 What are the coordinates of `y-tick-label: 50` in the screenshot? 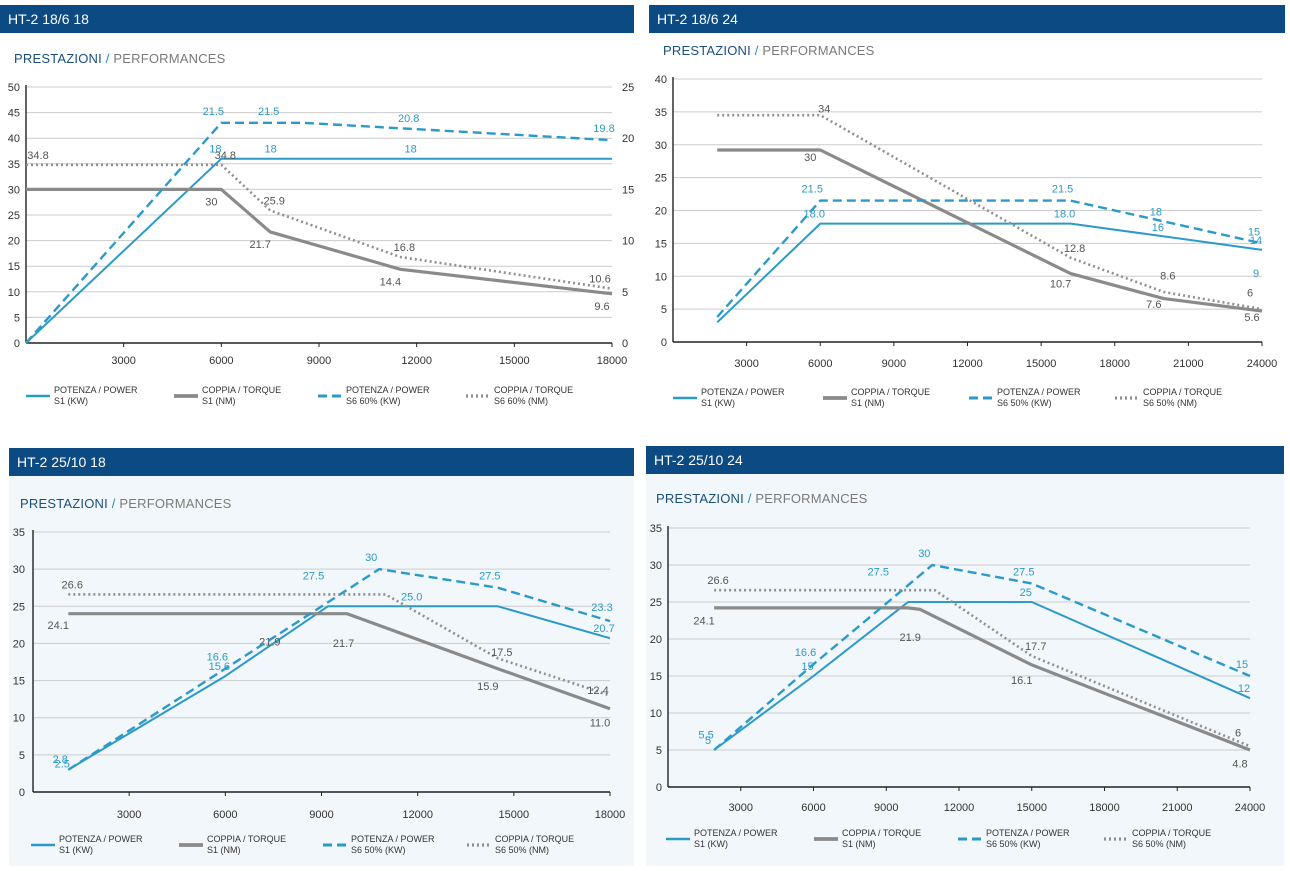 It's located at (14, 88).